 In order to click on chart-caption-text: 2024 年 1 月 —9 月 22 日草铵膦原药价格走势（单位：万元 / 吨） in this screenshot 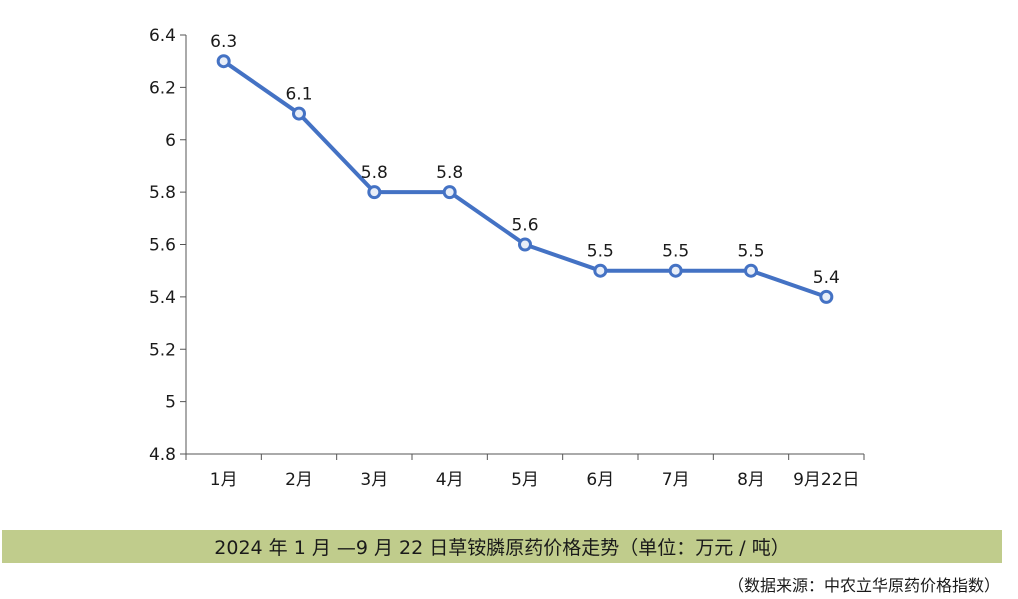, I will do `click(502, 548)`.